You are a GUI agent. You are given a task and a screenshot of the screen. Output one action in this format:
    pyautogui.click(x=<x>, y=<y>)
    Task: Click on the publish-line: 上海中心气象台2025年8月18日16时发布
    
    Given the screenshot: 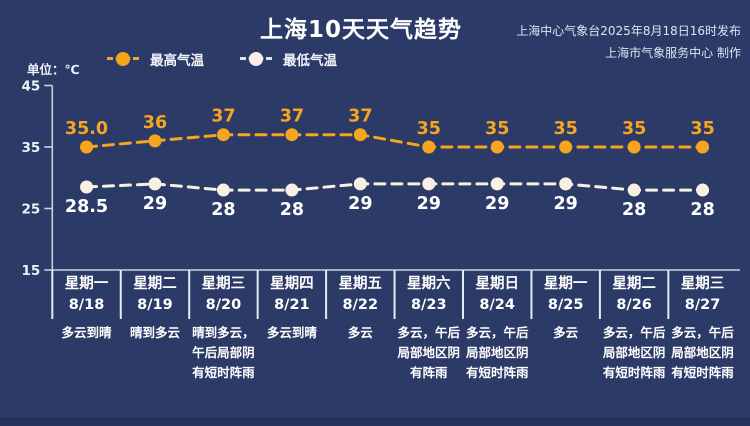 What is the action you would take?
    pyautogui.click(x=628, y=31)
    